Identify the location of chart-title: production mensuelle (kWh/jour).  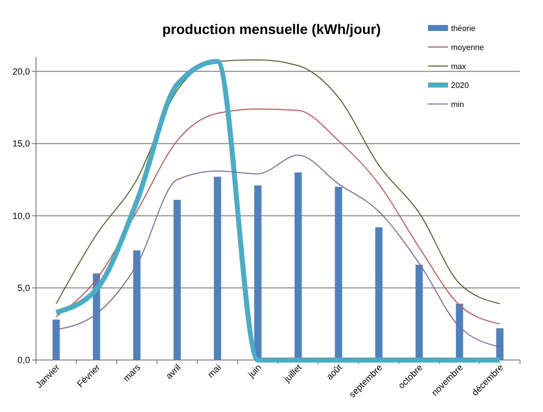
(271, 29).